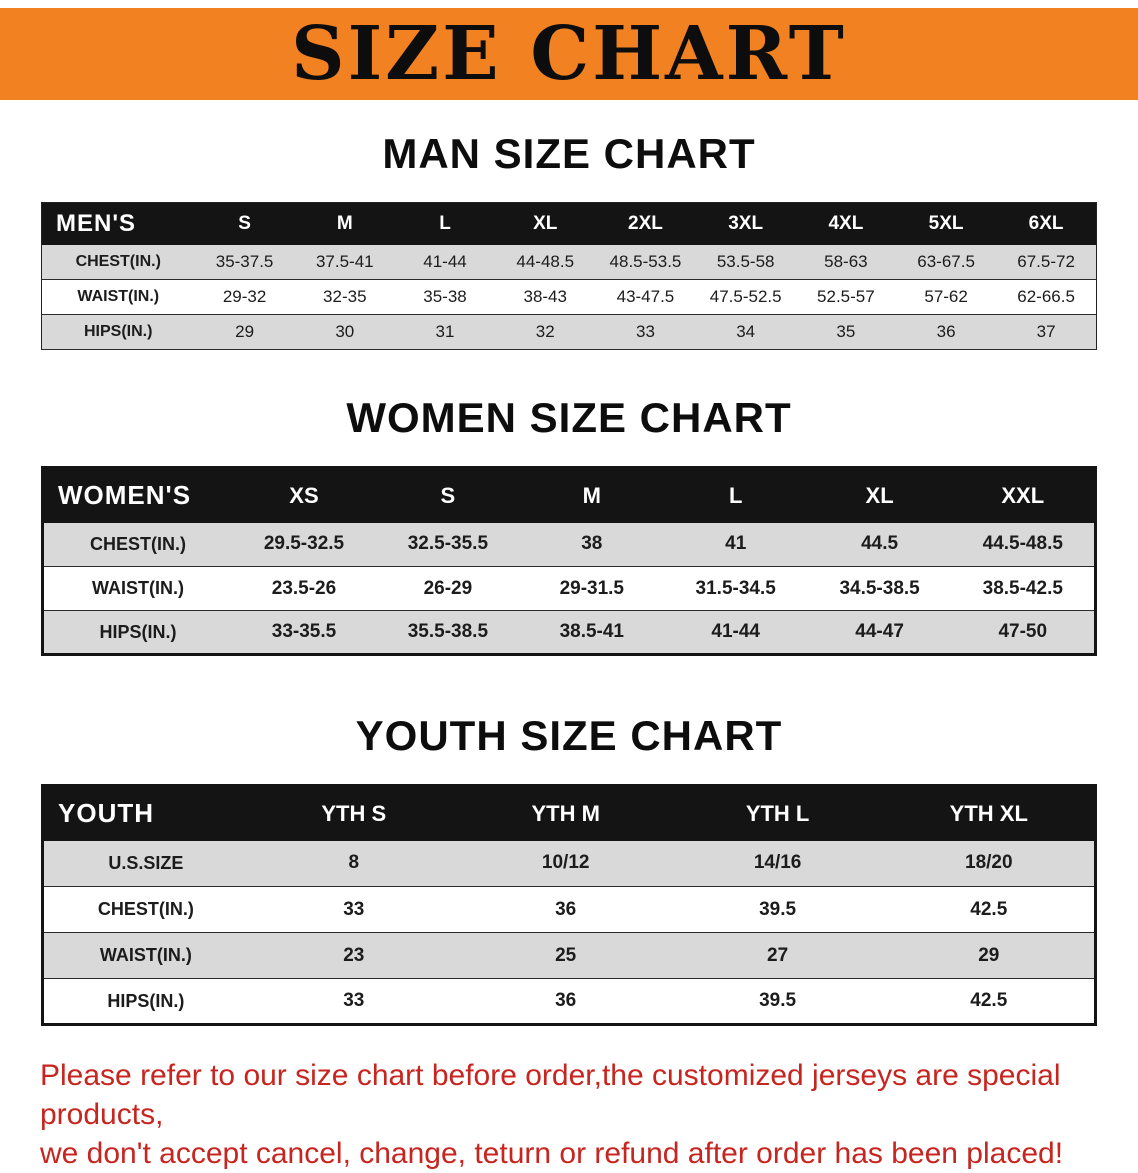  Describe the element at coordinates (1023, 631) in the screenshot. I see `size-value-cell: 47-50` at that location.